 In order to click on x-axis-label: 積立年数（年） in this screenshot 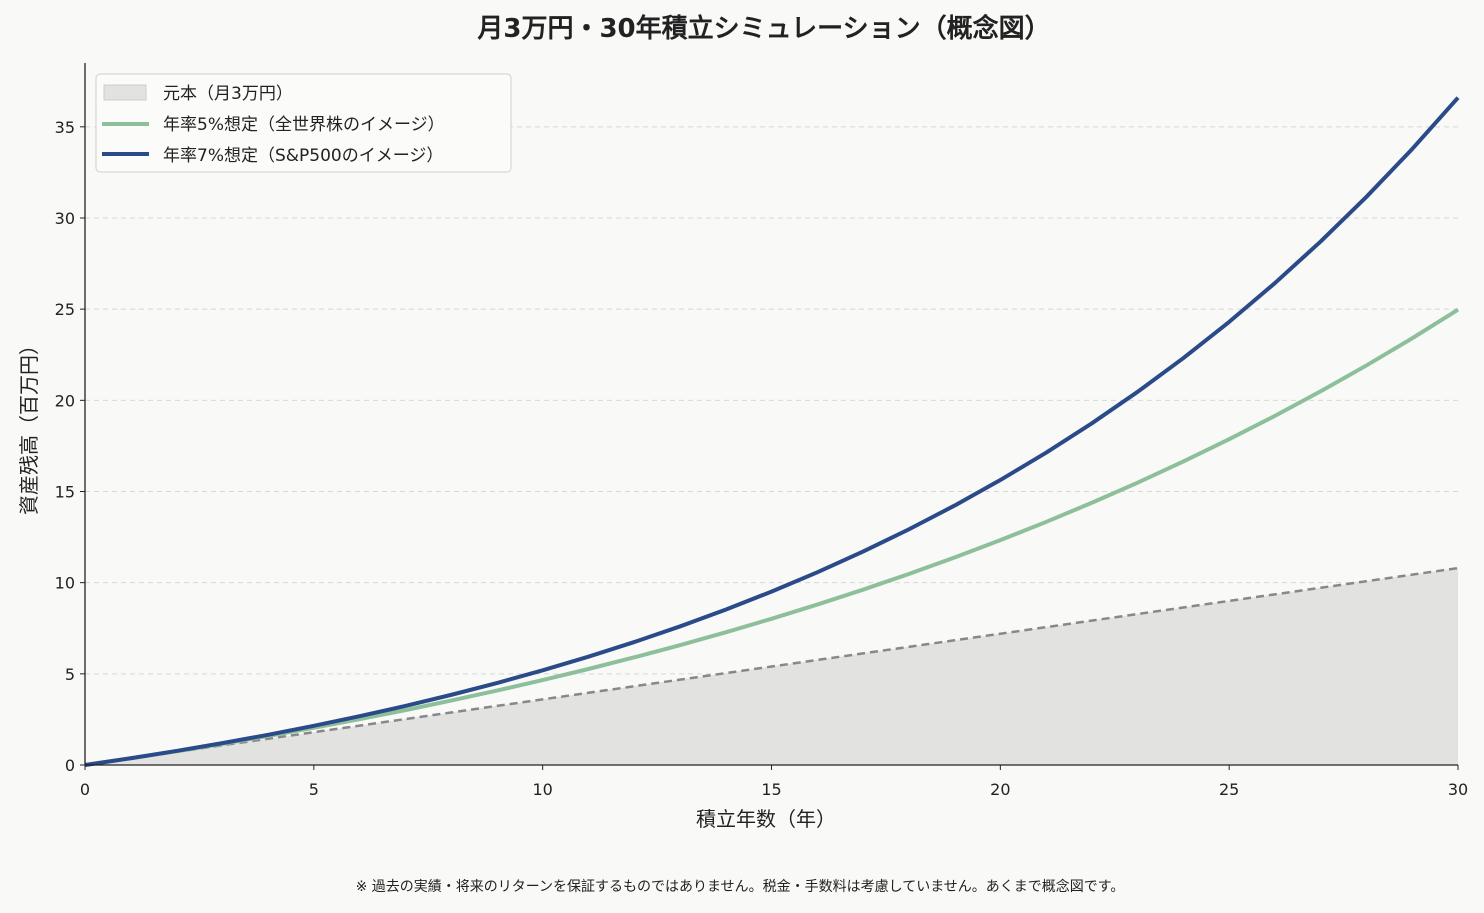, I will do `click(766, 819)`.